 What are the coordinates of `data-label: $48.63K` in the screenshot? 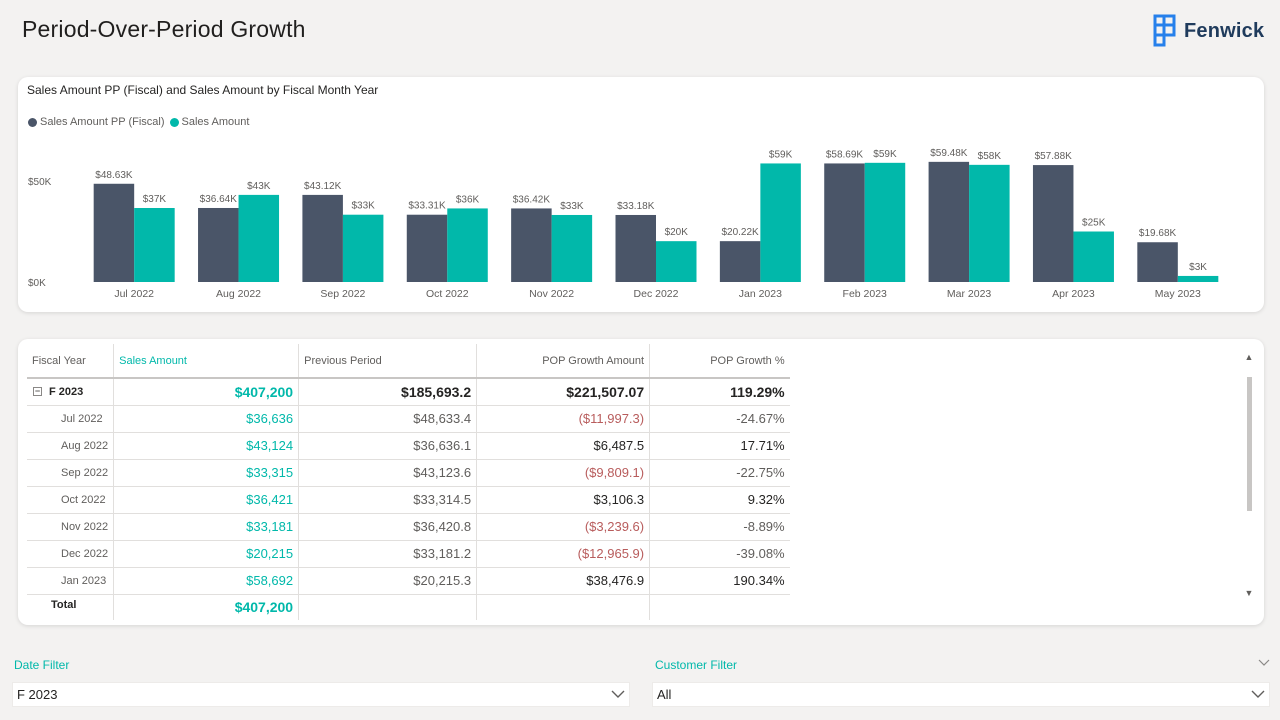 It's located at (114, 175).